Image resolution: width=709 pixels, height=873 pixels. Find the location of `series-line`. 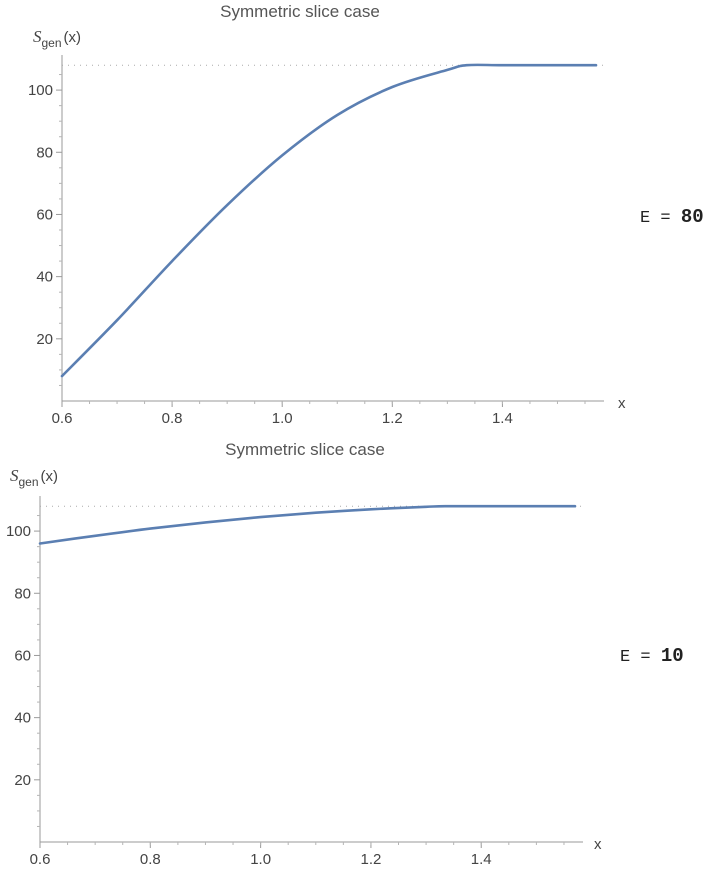

series-line is located at coordinates (307, 524).